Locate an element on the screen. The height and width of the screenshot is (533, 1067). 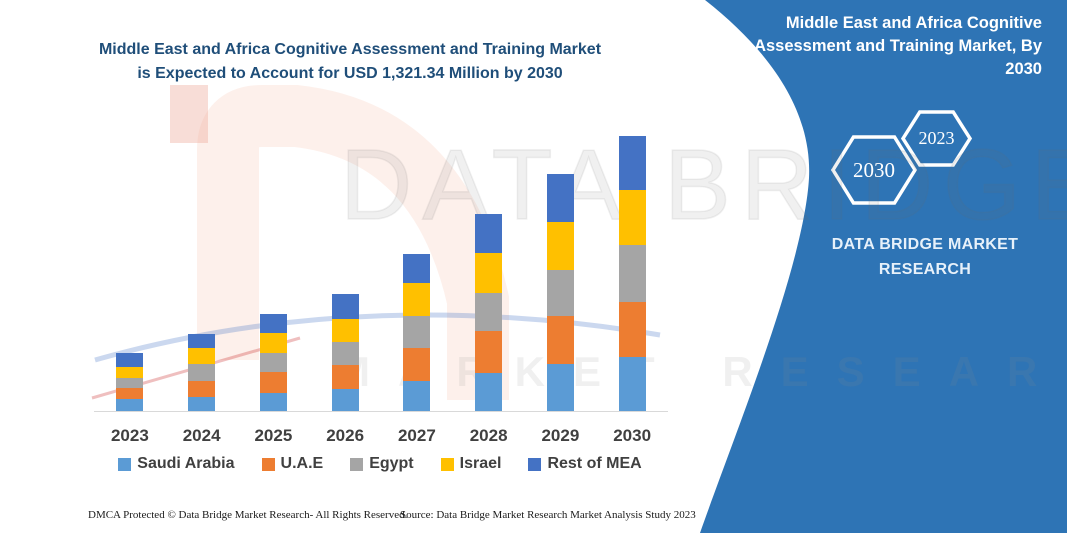
bar-slot-2024 is located at coordinates (202, 270).